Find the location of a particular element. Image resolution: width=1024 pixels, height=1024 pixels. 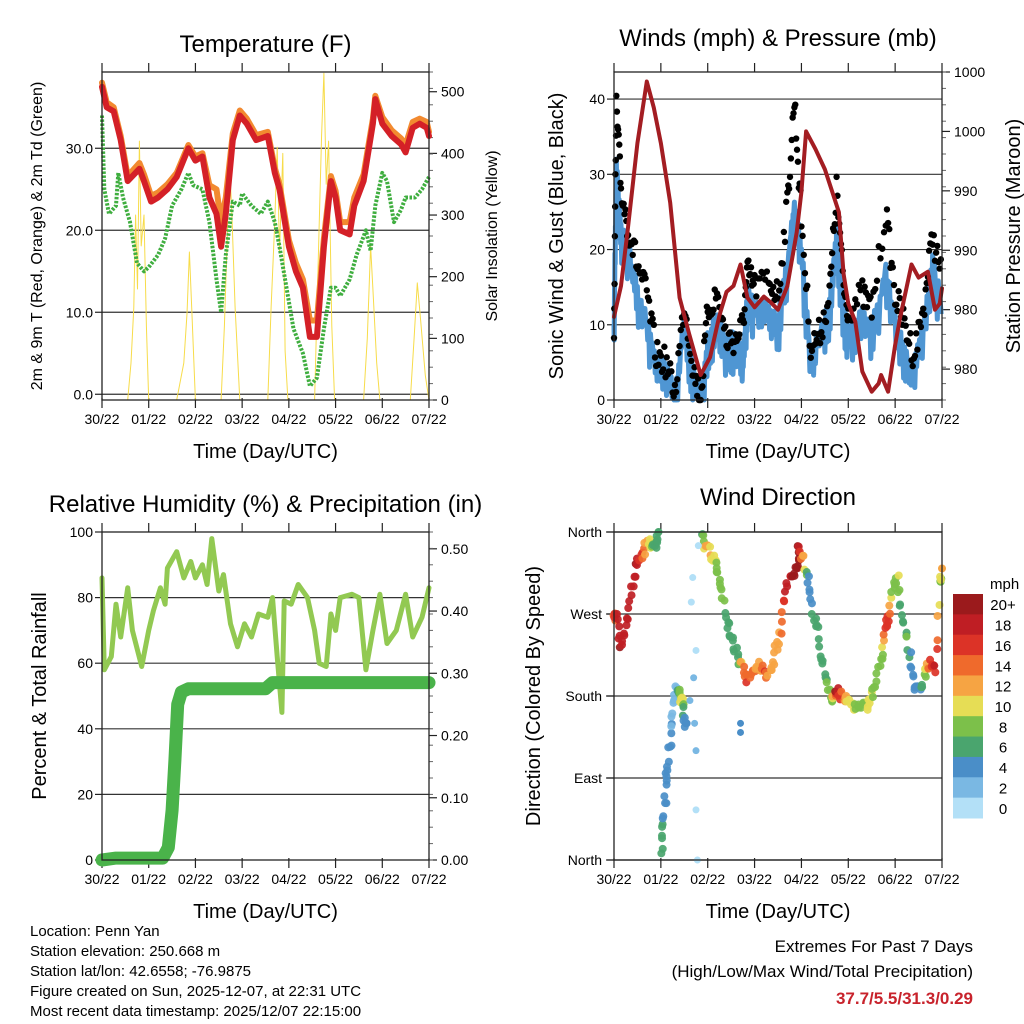

colorbar-tick-label: 2 is located at coordinates (1003, 788).